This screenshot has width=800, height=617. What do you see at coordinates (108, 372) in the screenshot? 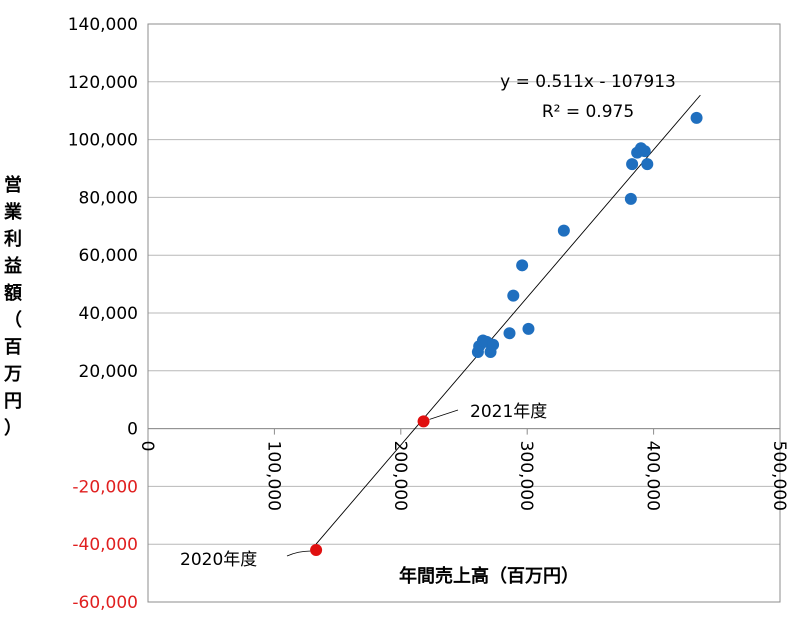
I see `y-tick-label: 20,000` at bounding box center [108, 372].